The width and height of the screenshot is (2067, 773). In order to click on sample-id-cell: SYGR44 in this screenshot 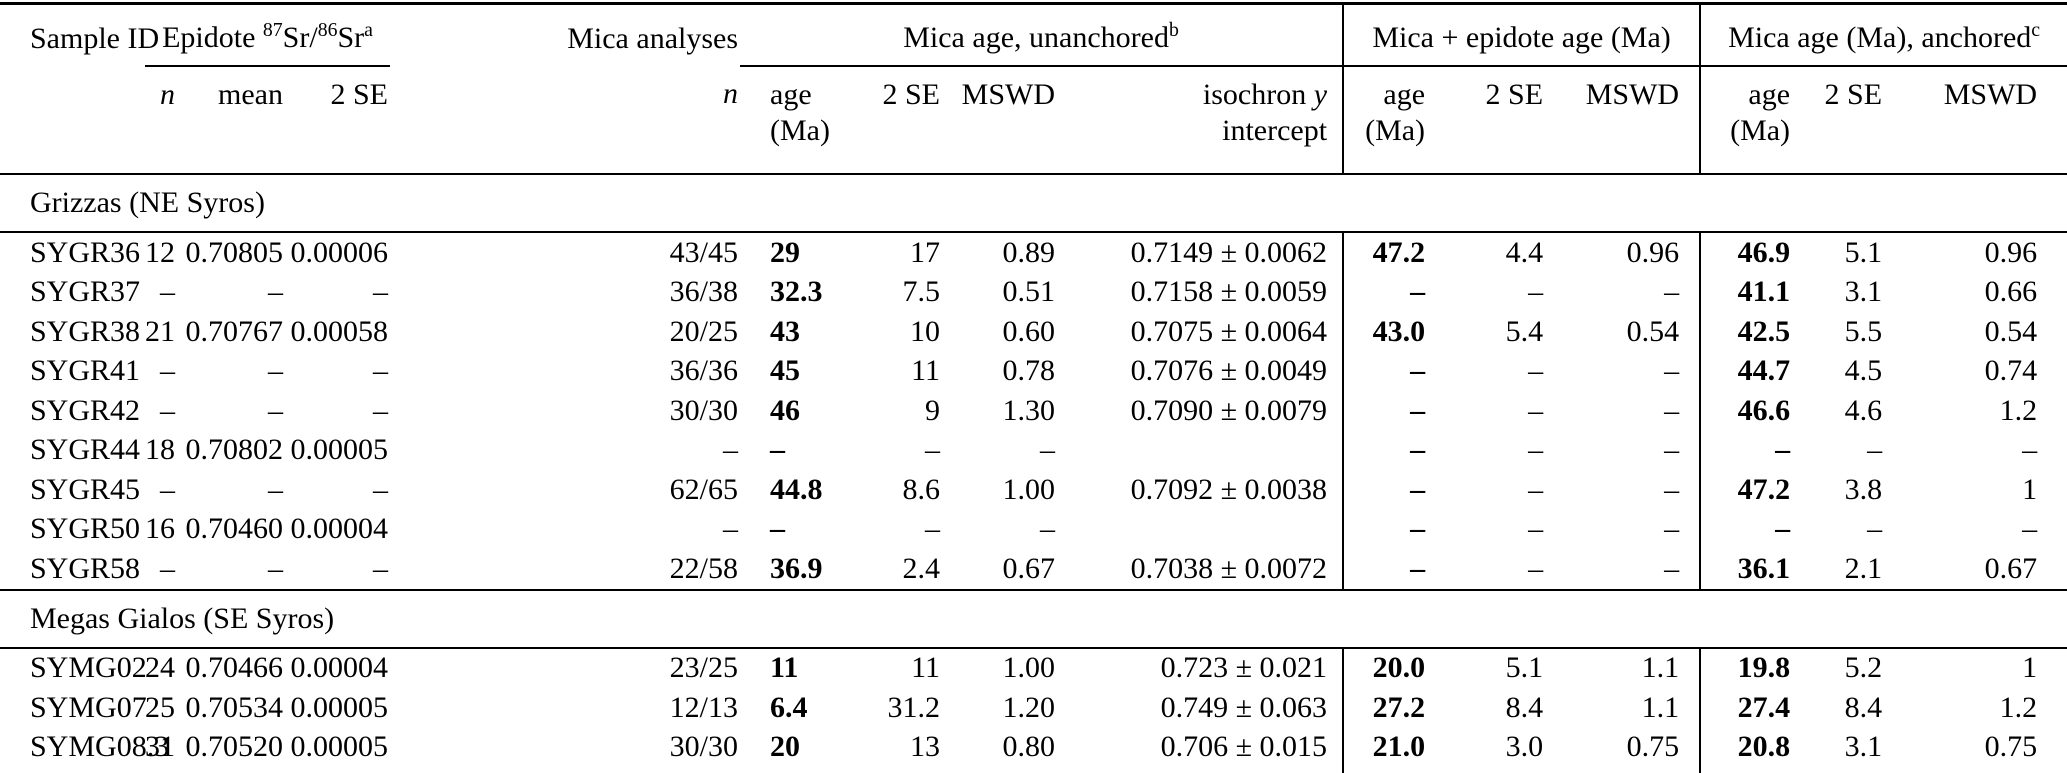, I will do `click(85, 450)`.